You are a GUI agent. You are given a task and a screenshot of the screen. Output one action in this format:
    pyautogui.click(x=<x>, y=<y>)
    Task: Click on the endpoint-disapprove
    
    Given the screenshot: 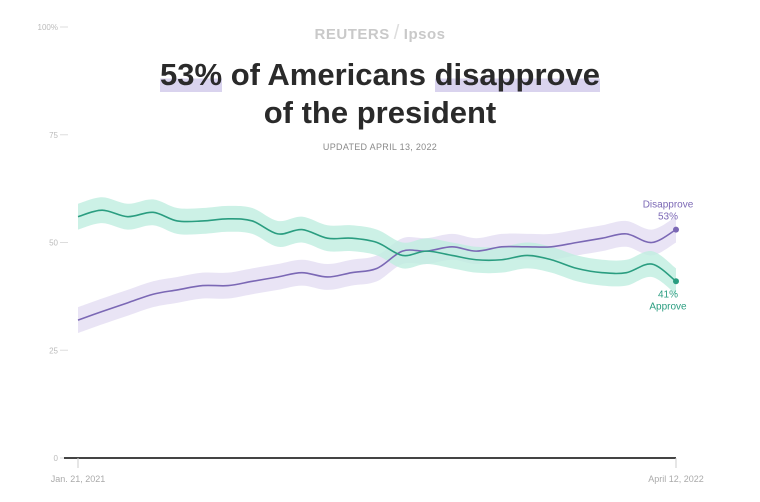 What is the action you would take?
    pyautogui.click(x=676, y=229)
    